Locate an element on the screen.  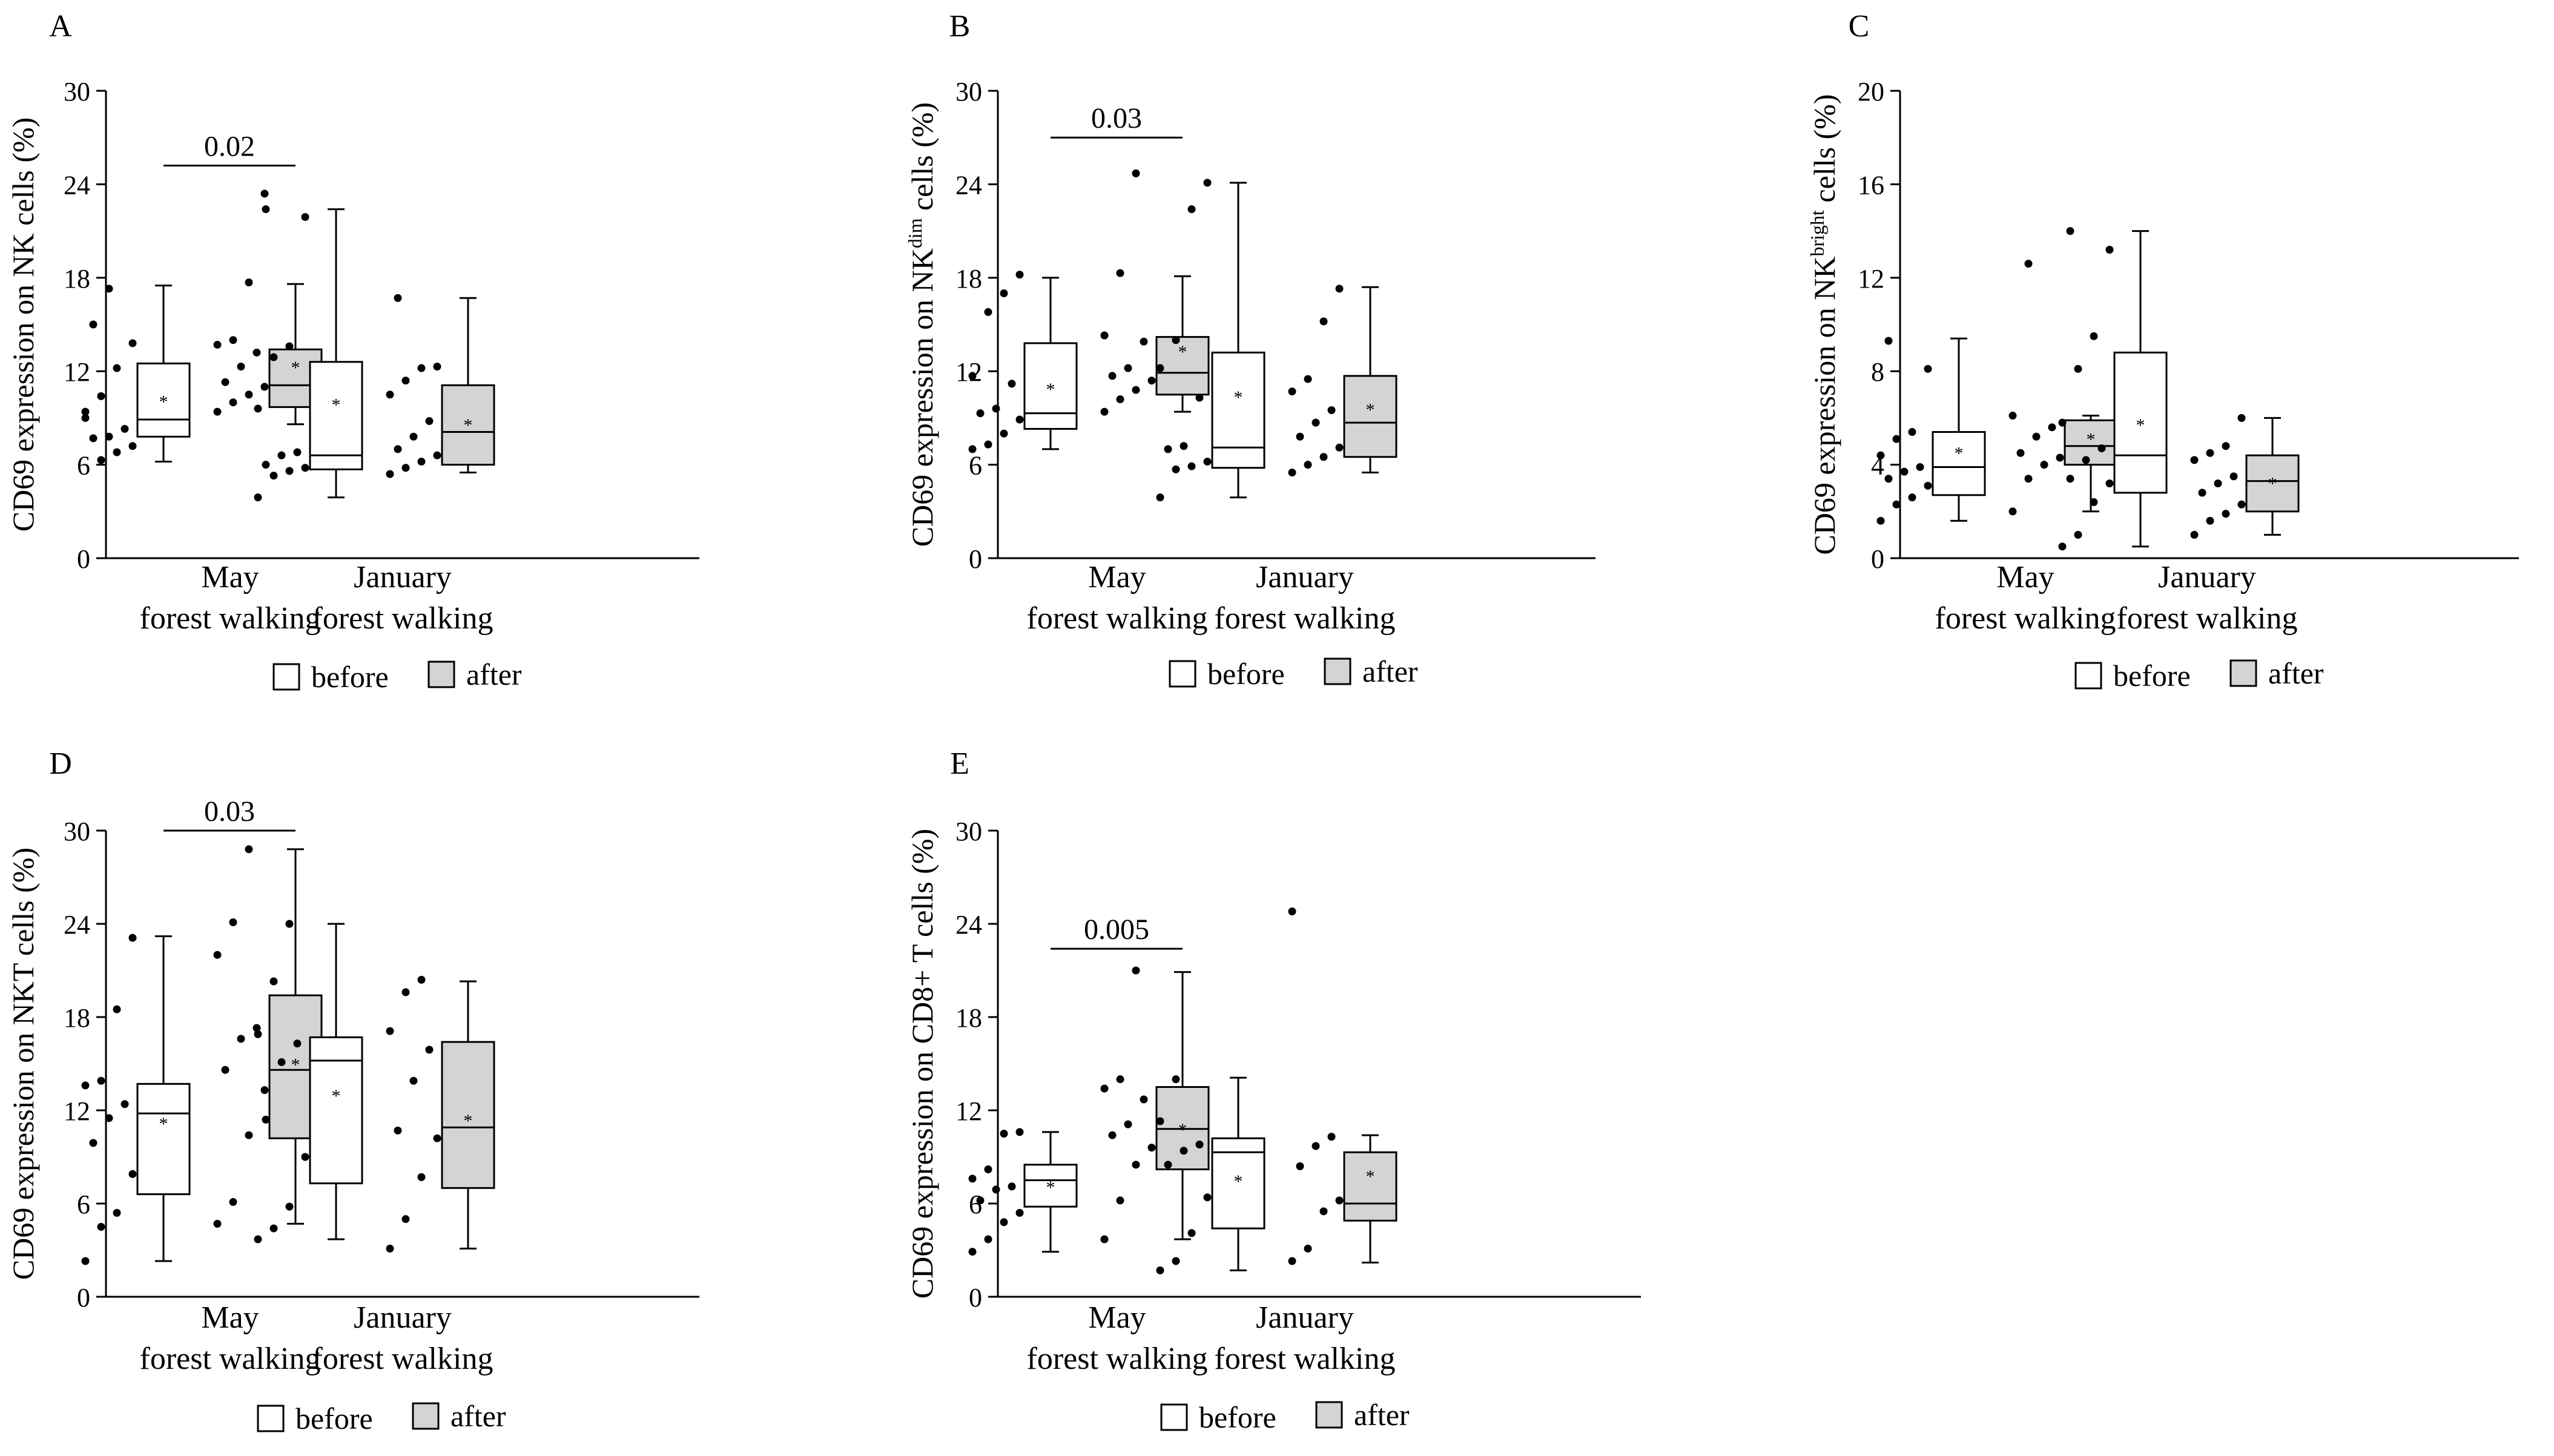
y-tick-label: 30 is located at coordinates (77, 831).